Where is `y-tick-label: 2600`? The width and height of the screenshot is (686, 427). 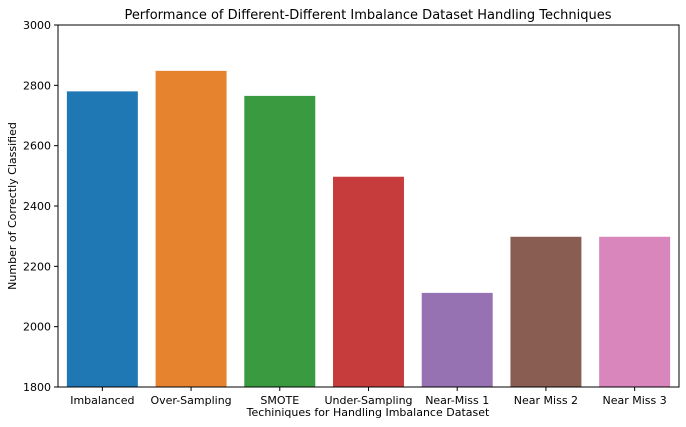
y-tick-label: 2600 is located at coordinates (37, 146).